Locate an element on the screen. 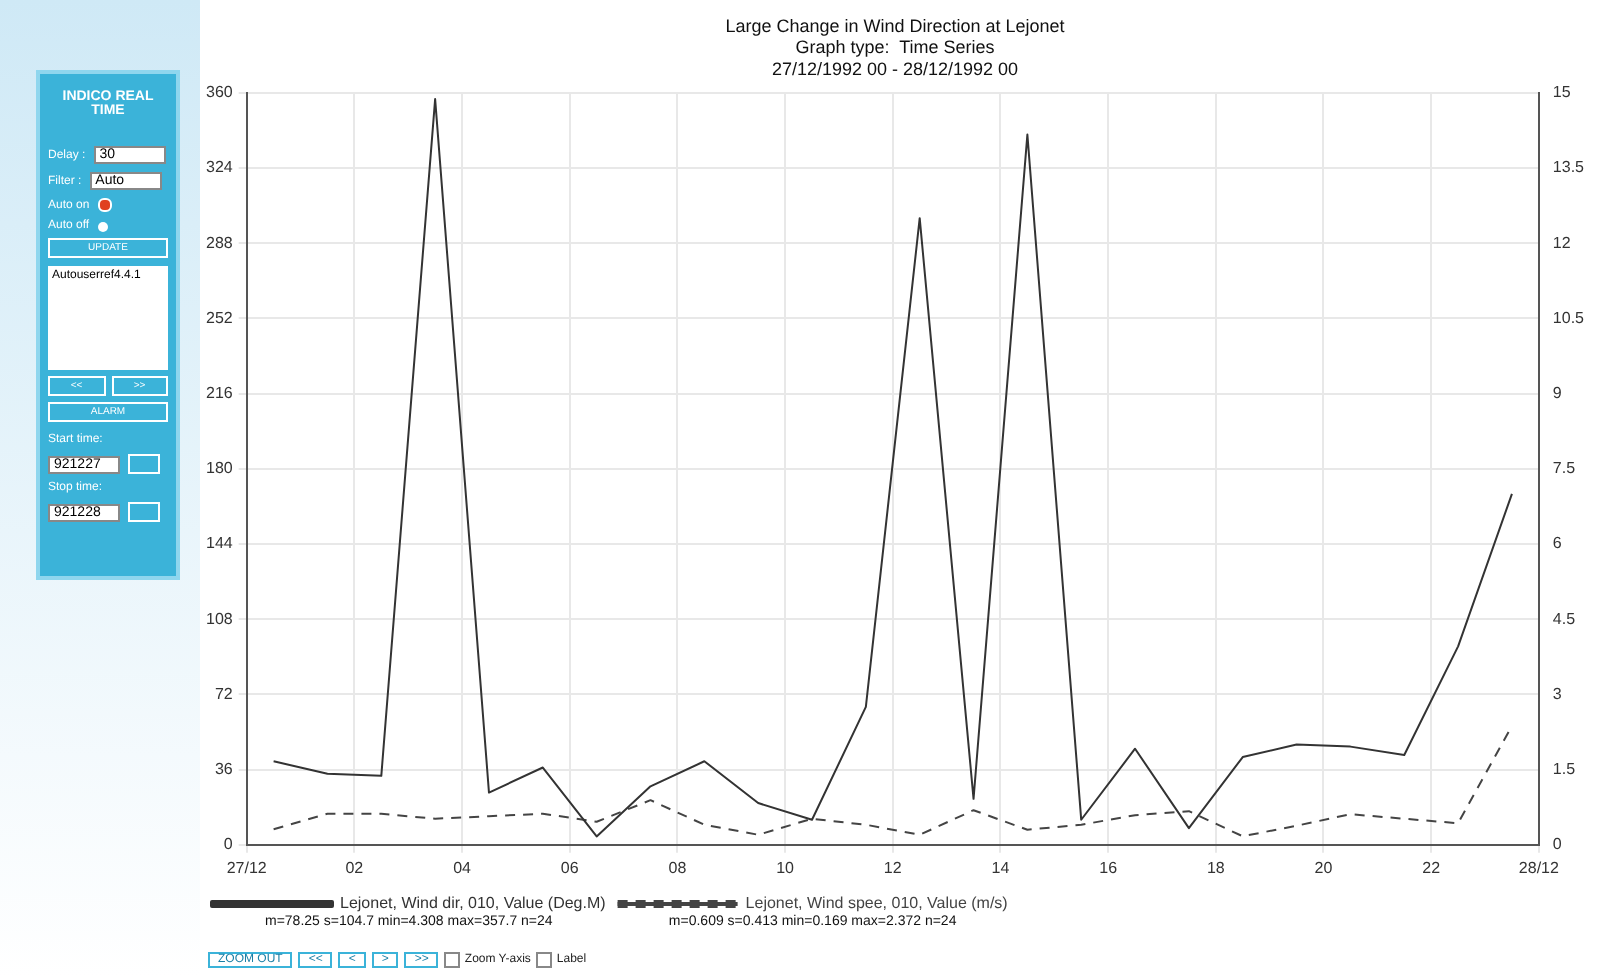 Image resolution: width=1598 pixels, height=978 pixels. x-tick-label: 02 is located at coordinates (355, 867).